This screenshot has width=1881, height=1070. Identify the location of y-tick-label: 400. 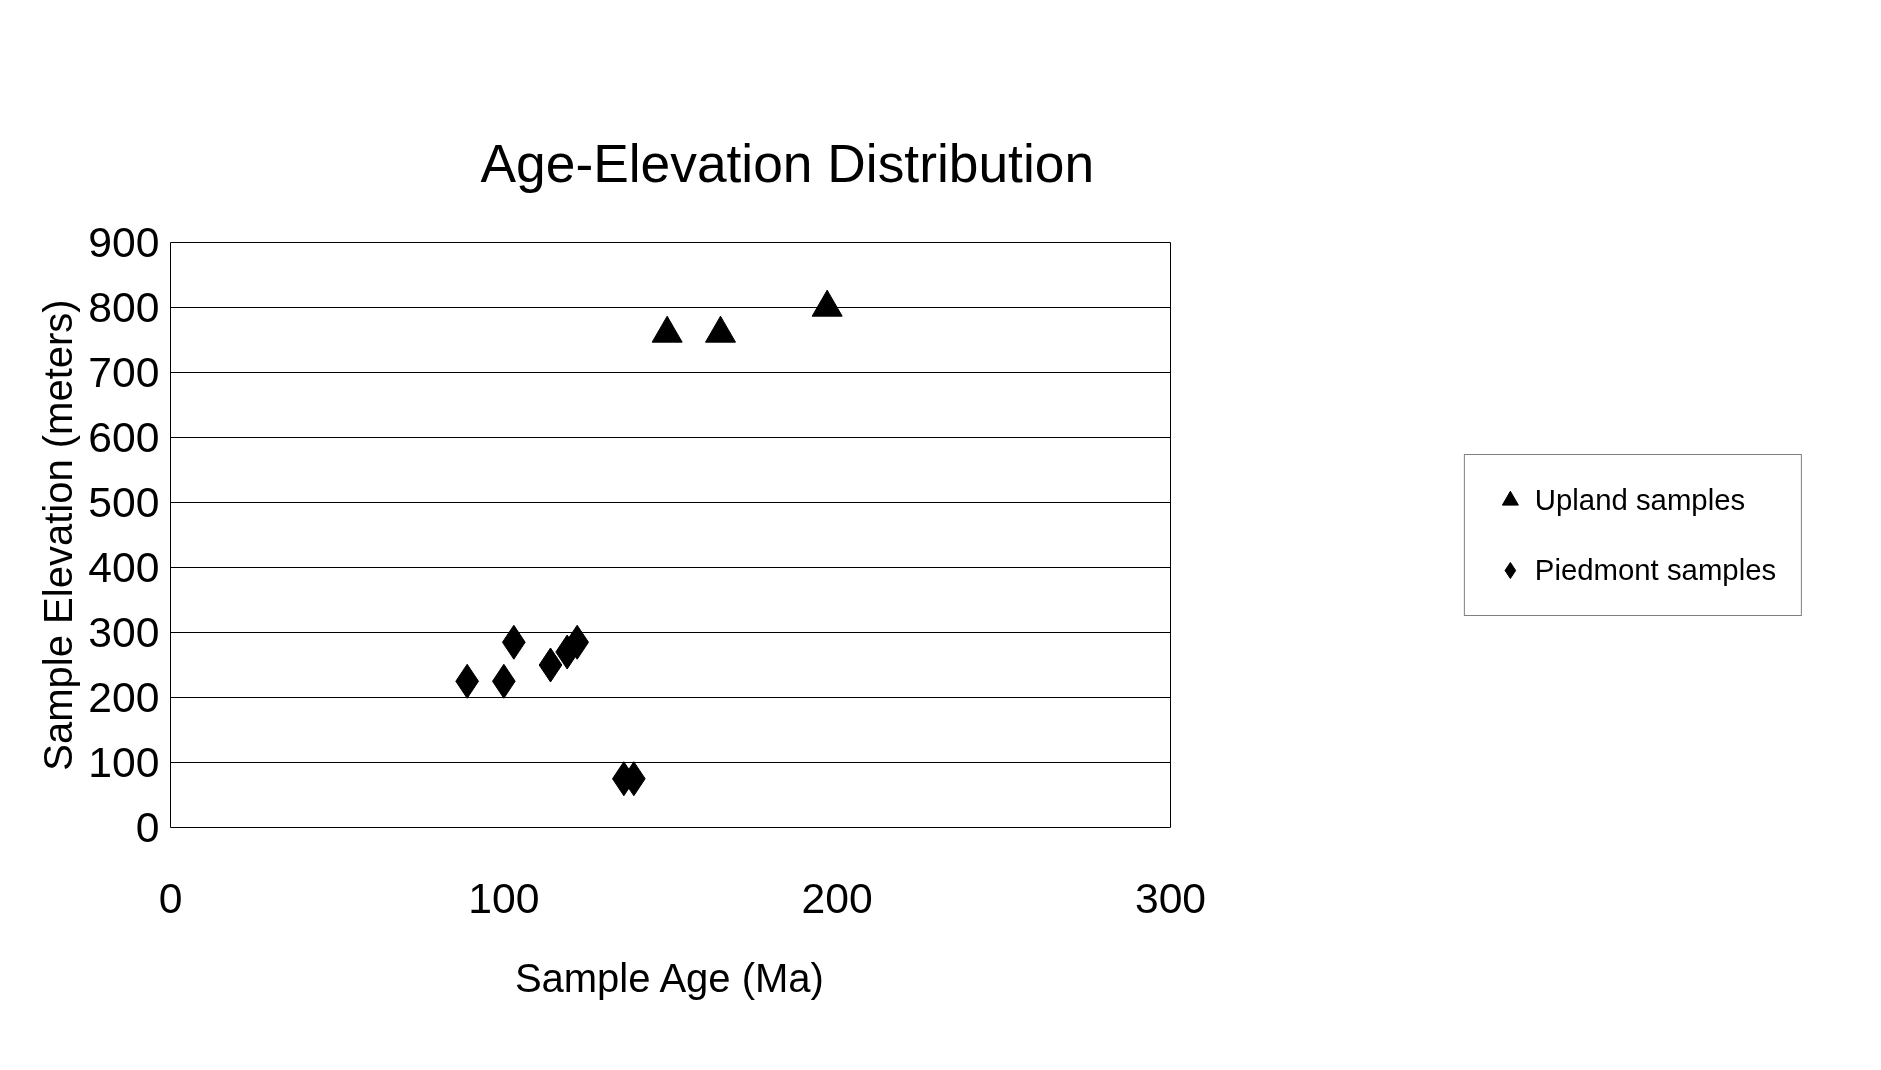
(124, 567).